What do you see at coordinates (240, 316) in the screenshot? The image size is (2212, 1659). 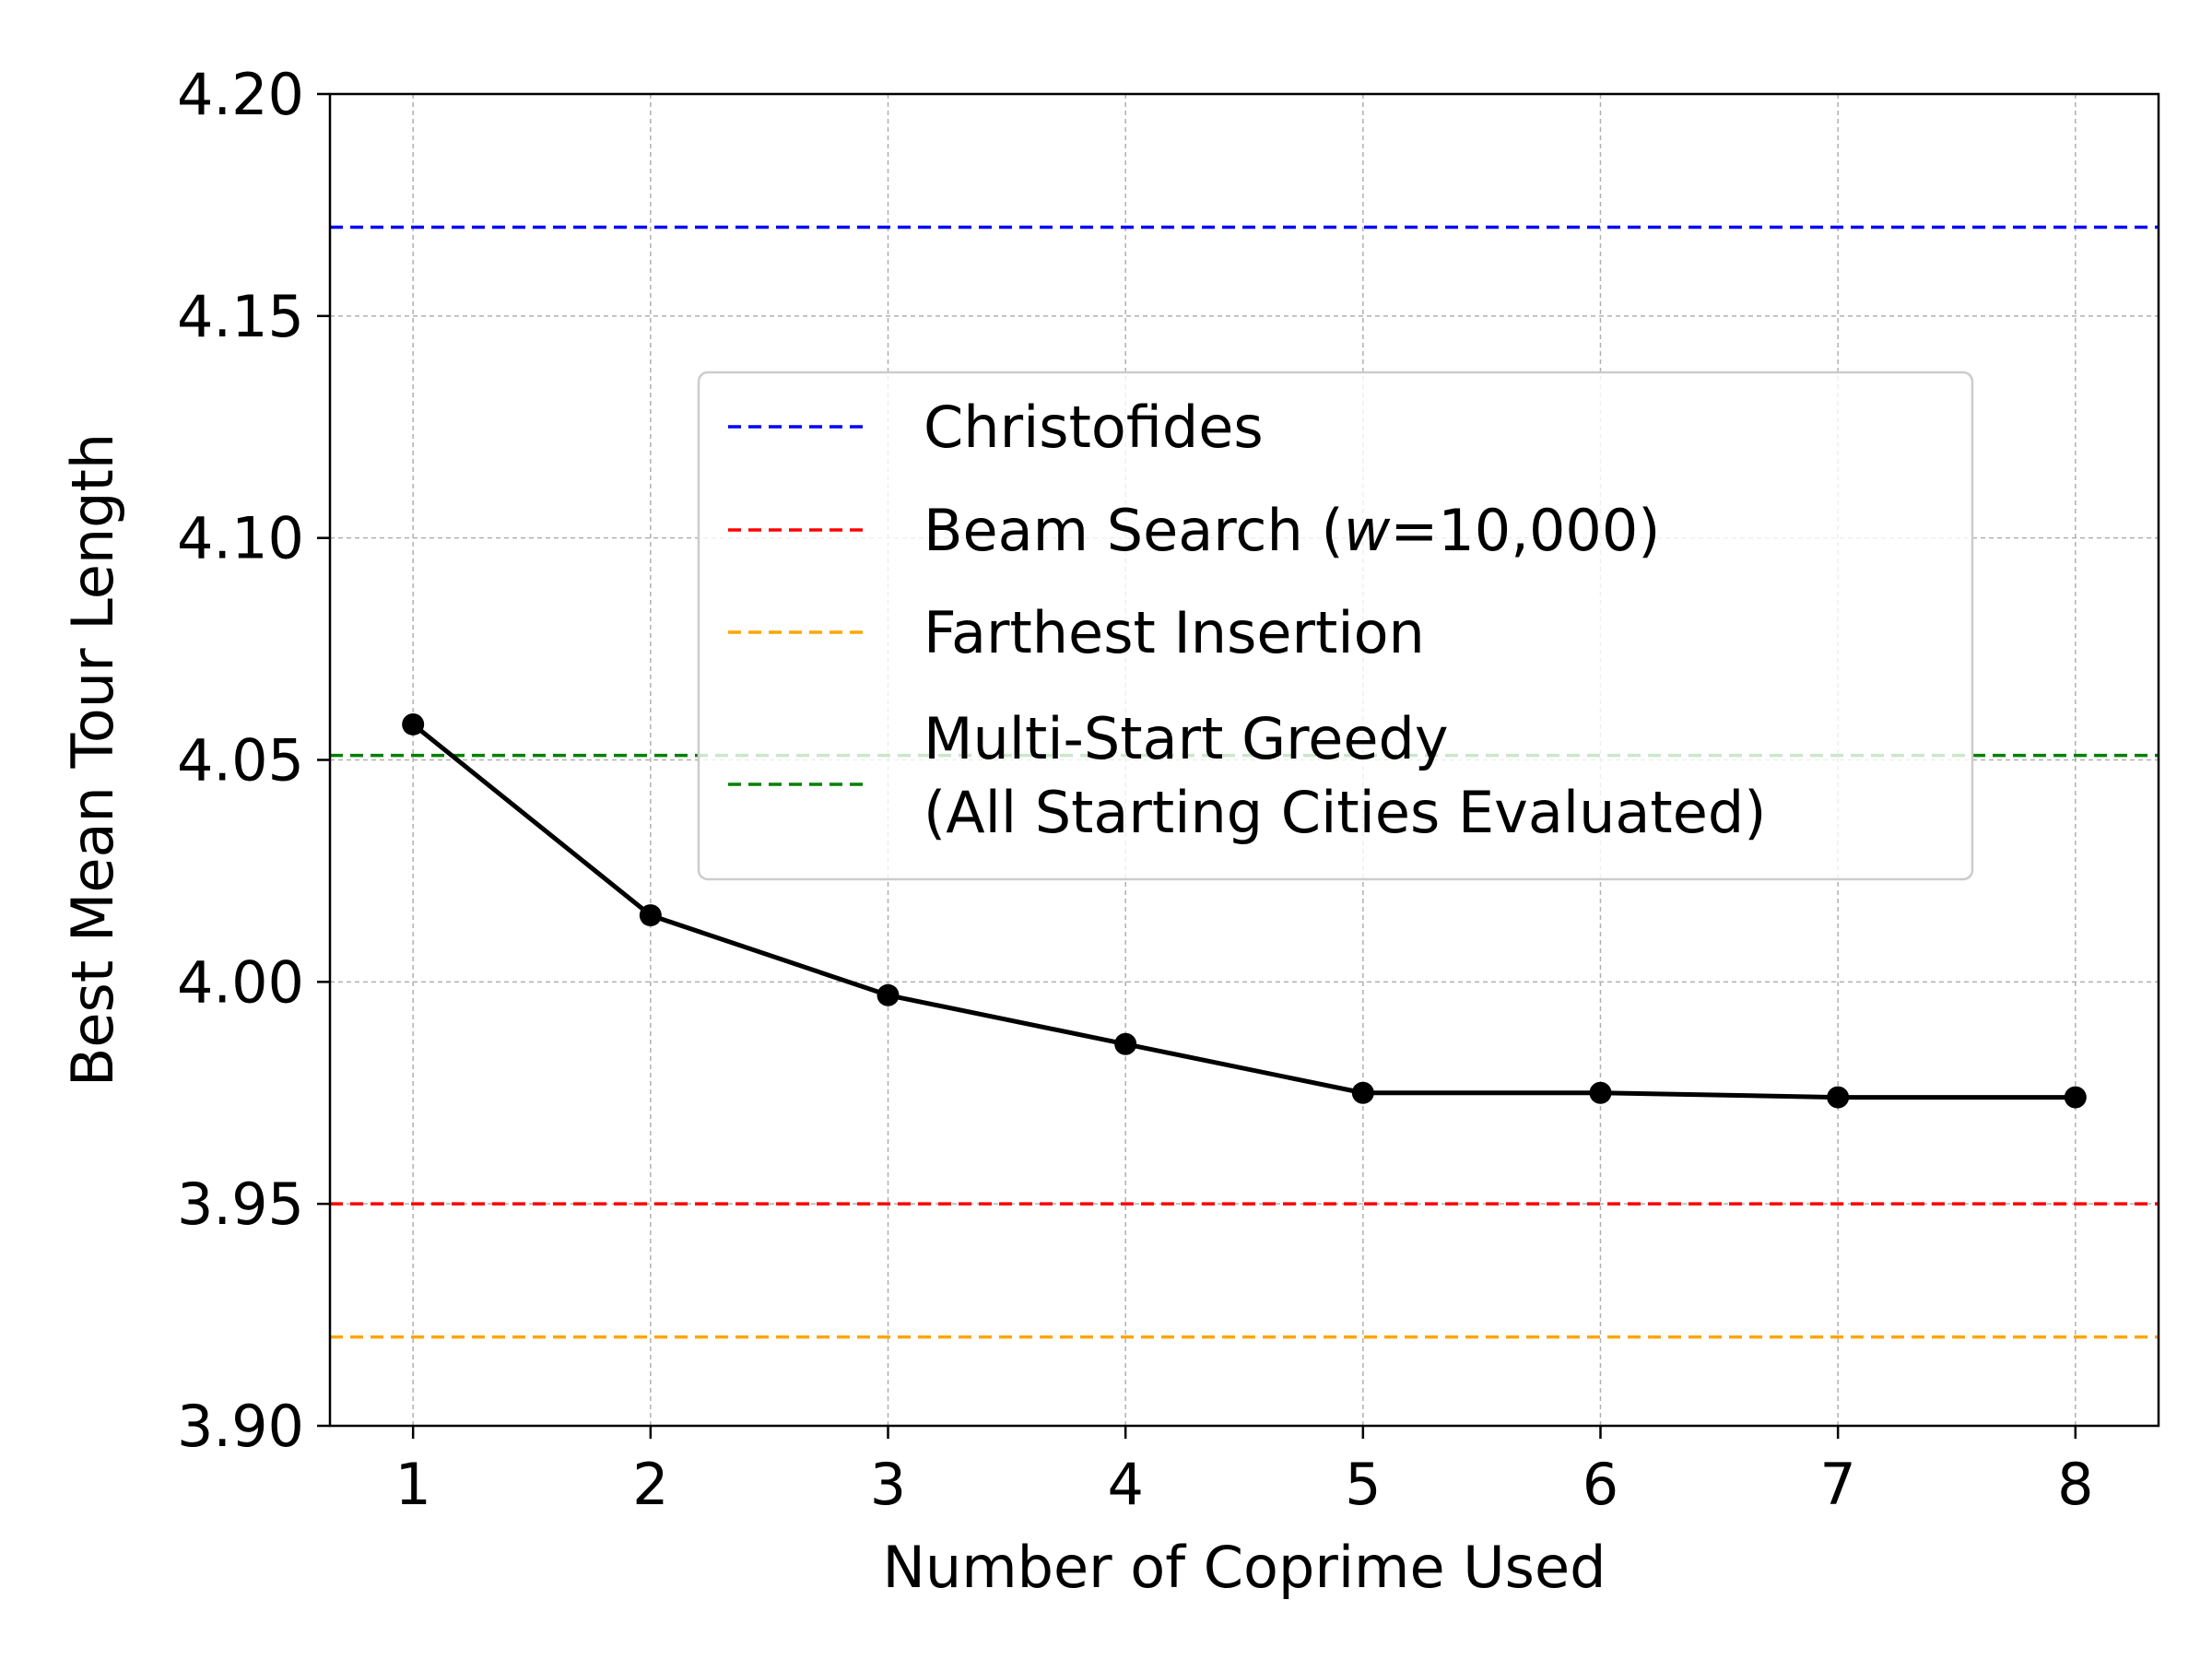 I see `y-tick-label-5: 4.15` at bounding box center [240, 316].